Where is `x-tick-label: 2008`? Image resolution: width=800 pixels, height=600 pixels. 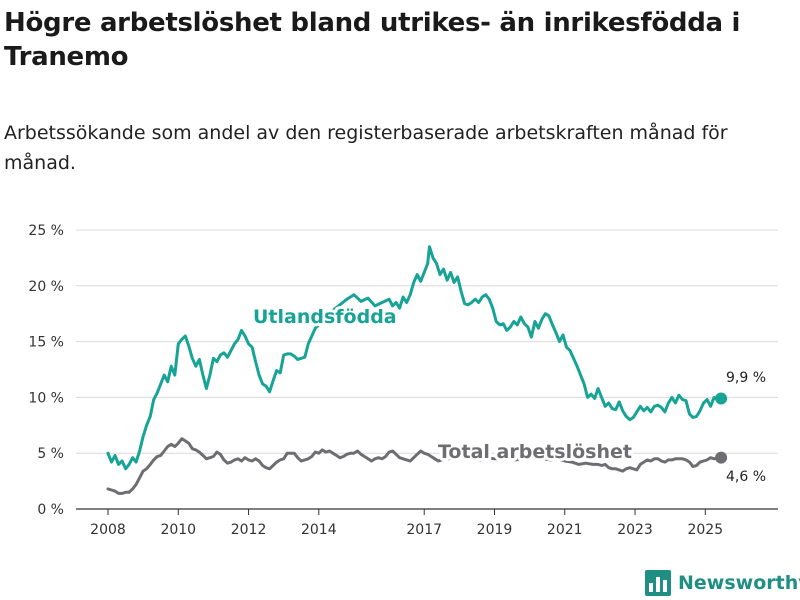
x-tick-label: 2008 is located at coordinates (108, 530).